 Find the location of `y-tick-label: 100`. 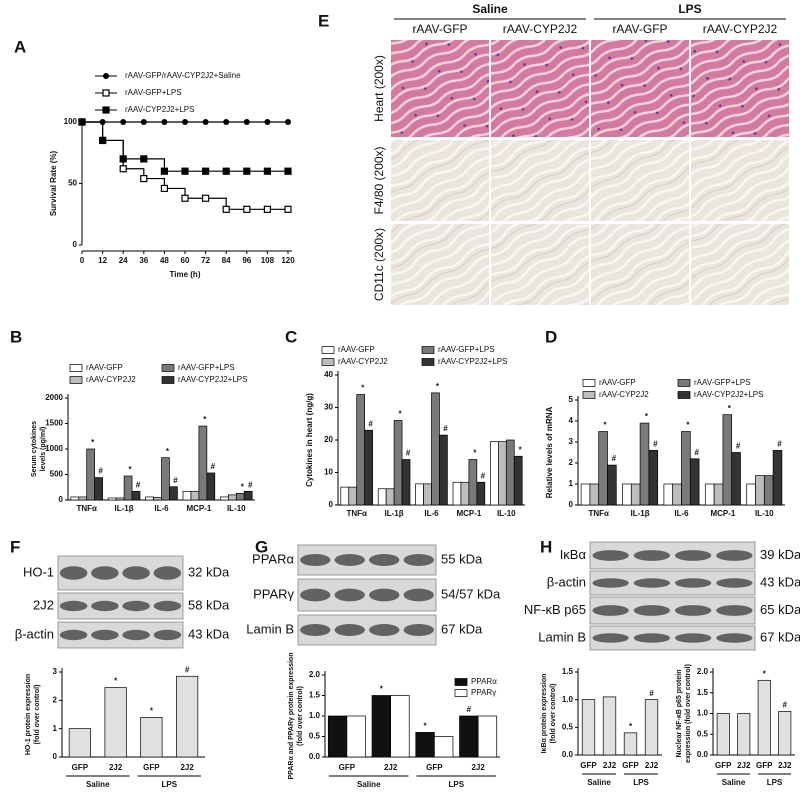

y-tick-label: 100 is located at coordinates (71, 121).